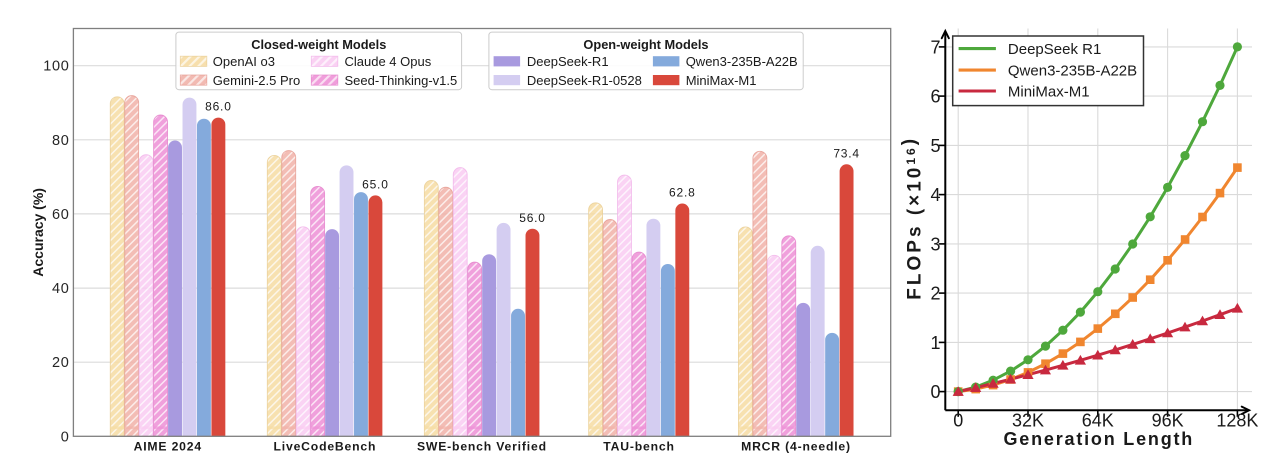  I want to click on svg-text: DeepSeek-R1-0528, so click(584, 80).